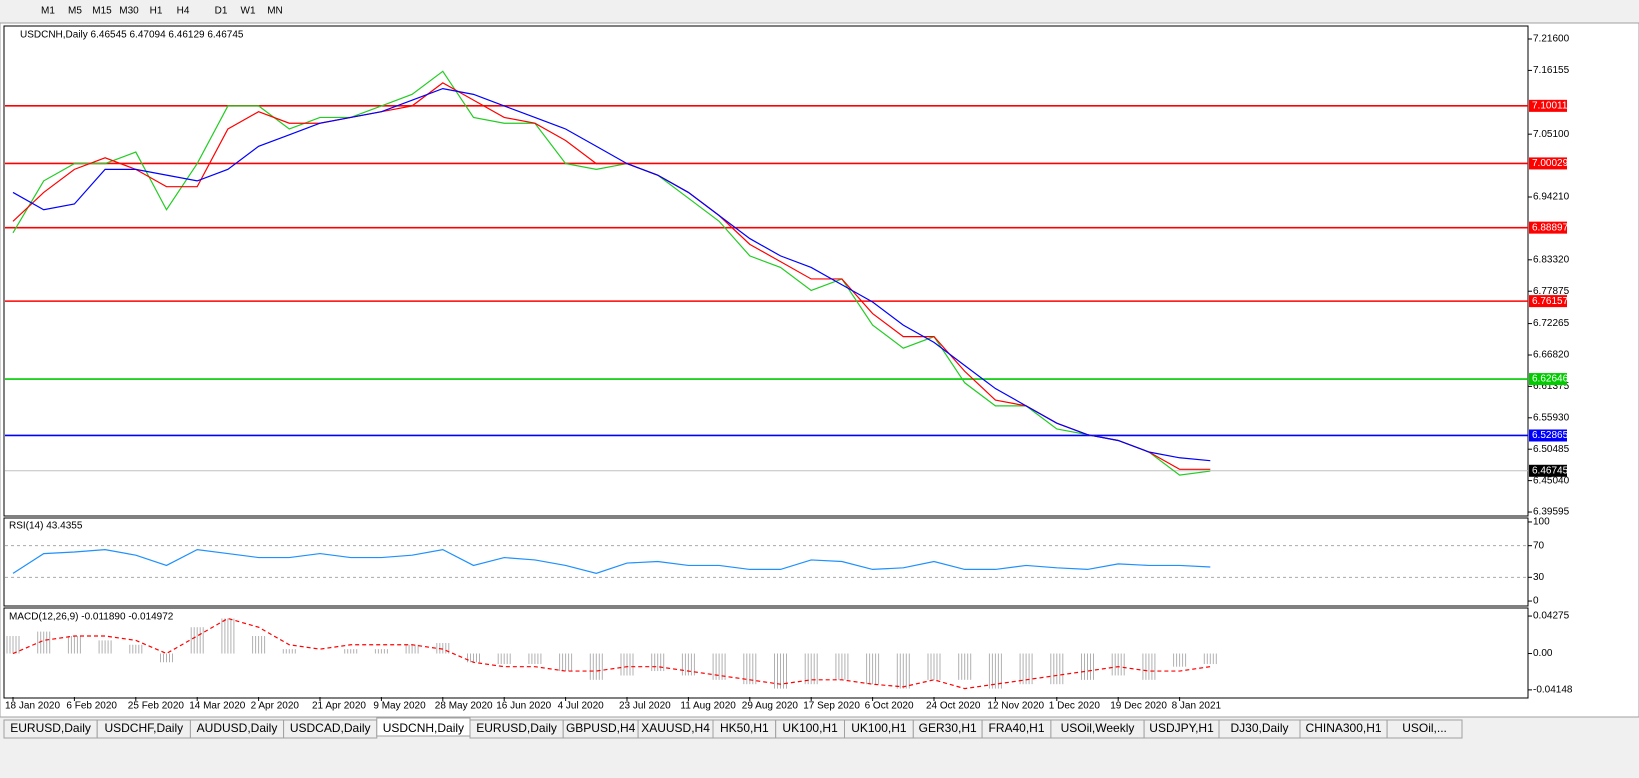 This screenshot has height=778, width=1639. Describe the element at coordinates (464, 706) in the screenshot. I see `x-tick-label: 28 May 2020` at that location.